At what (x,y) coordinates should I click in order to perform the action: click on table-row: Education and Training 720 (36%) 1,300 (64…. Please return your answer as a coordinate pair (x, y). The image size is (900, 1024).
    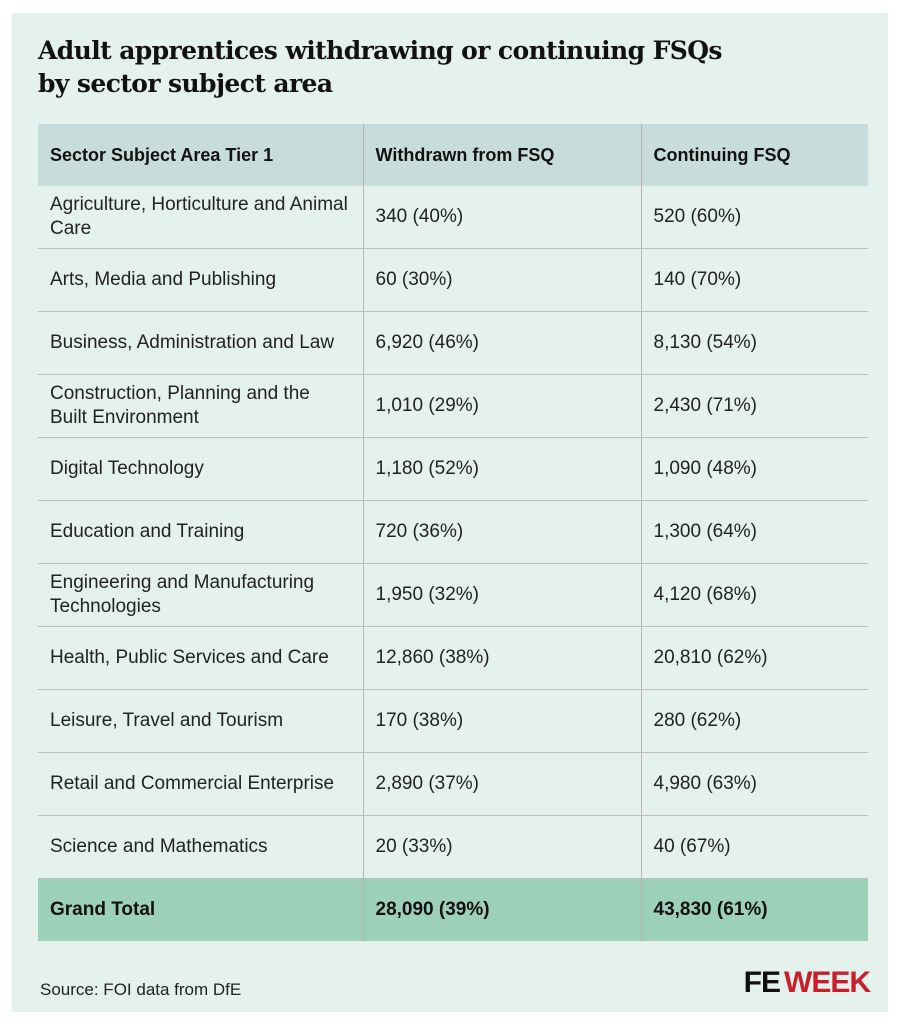
    Looking at the image, I should click on (453, 532).